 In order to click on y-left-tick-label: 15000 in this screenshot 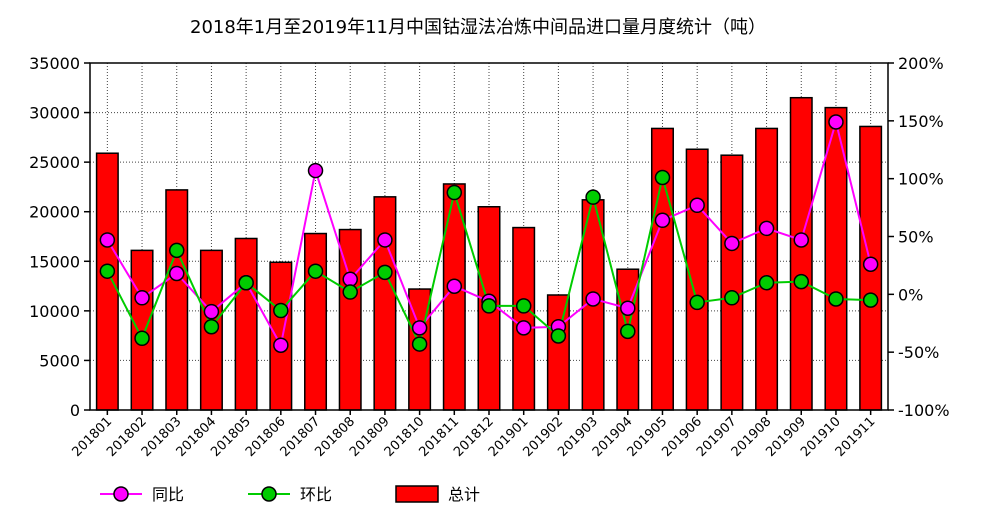, I will do `click(54, 261)`.